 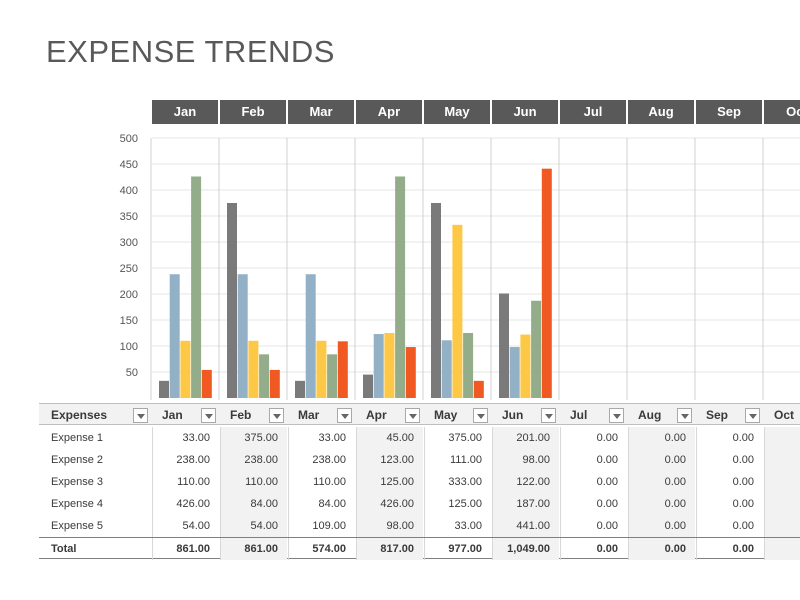 I want to click on table-cell: 98.00, so click(x=400, y=526).